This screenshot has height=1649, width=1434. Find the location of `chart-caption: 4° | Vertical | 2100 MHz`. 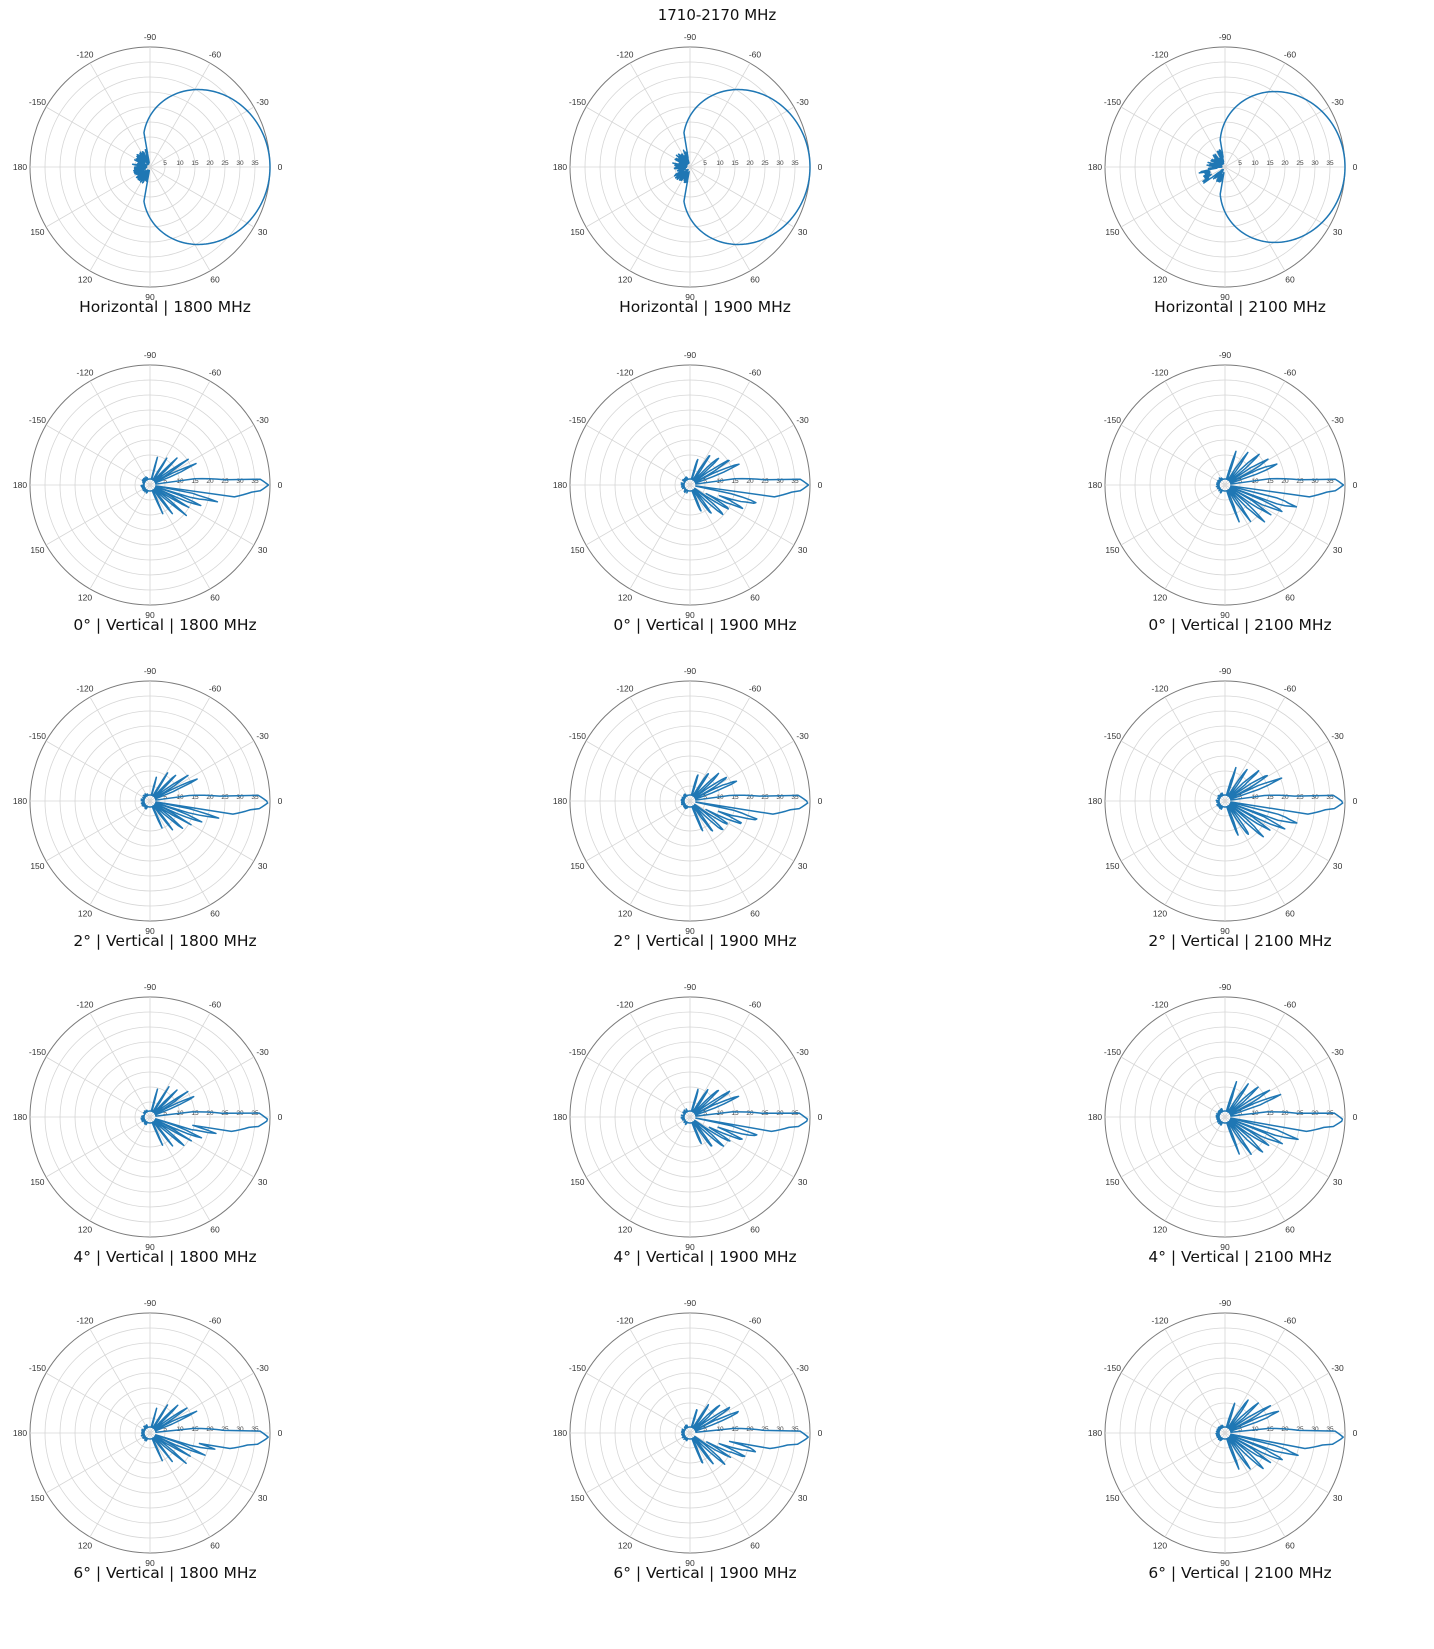

chart-caption: 4° | Vertical | 2100 MHz is located at coordinates (1240, 1257).